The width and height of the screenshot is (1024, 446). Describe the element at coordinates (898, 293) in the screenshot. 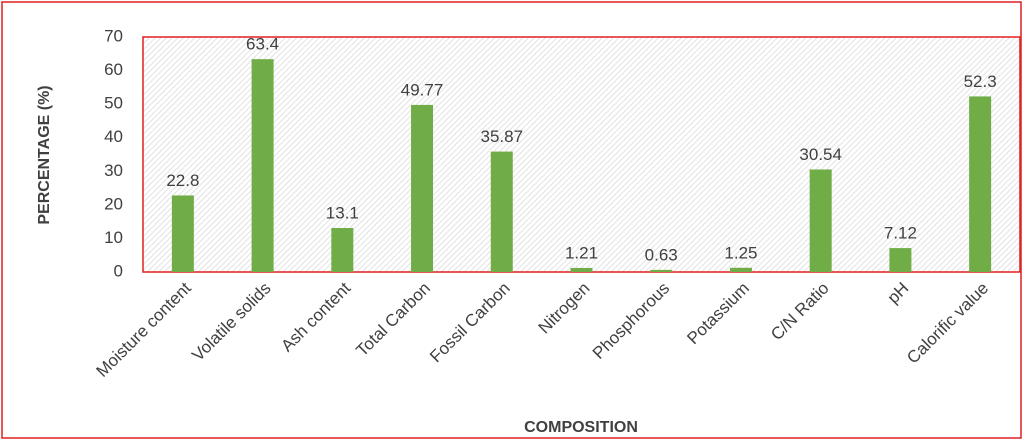

I see `x-tick-label: pH` at that location.